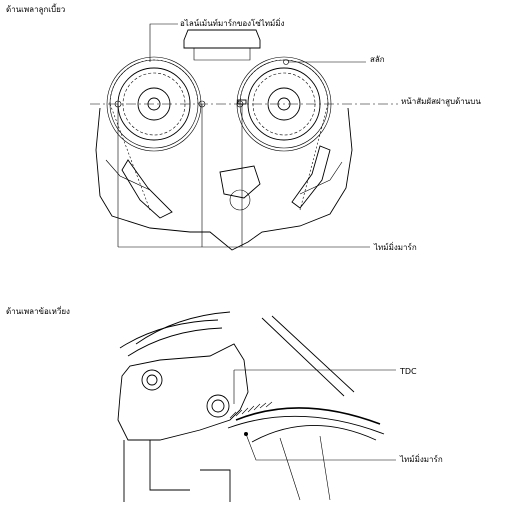  I want to click on bottom-timing-mark-leader, so click(320, 447).